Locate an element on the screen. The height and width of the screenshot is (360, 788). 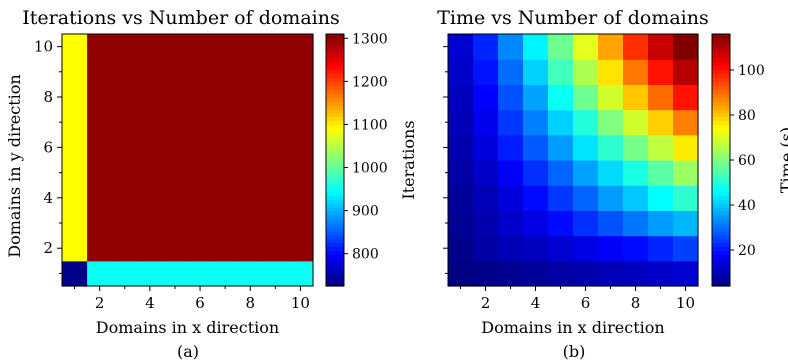
x-tick-label: 2 is located at coordinates (486, 303).